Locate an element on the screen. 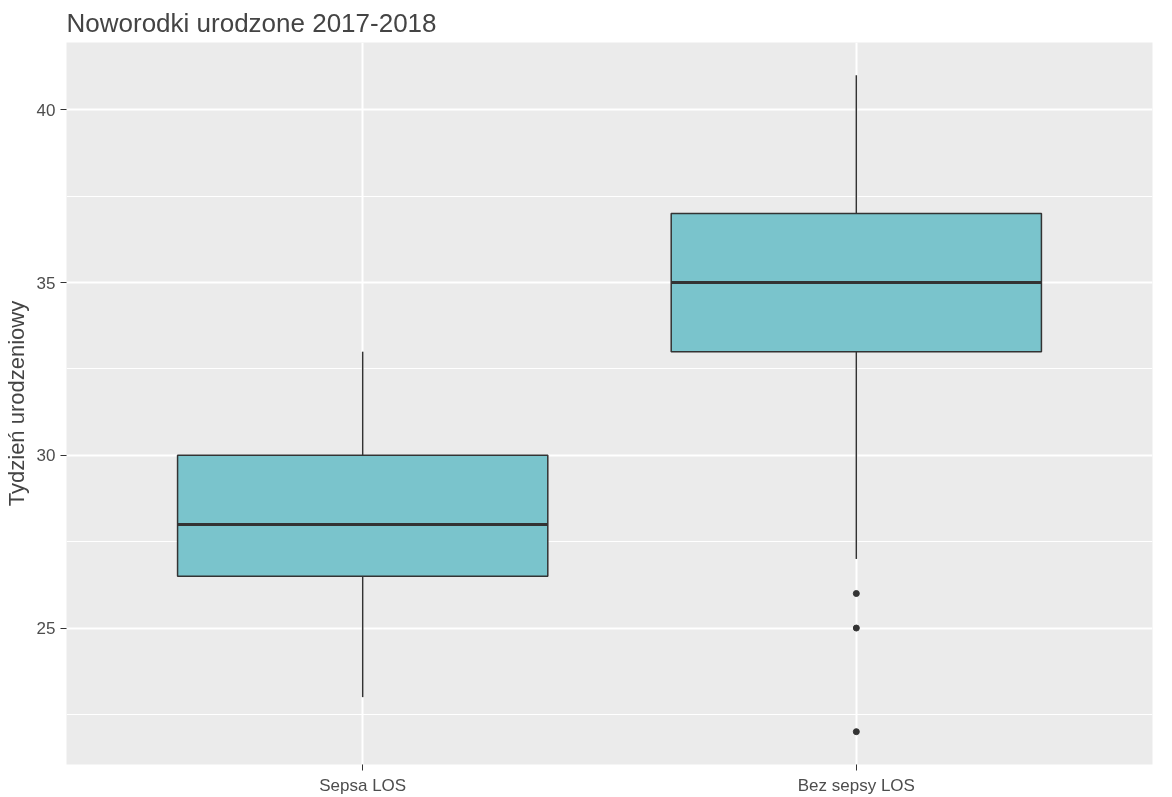 The image size is (1172, 797). chart-title: Noworodki urodzone 2017-2018 is located at coordinates (251, 22).